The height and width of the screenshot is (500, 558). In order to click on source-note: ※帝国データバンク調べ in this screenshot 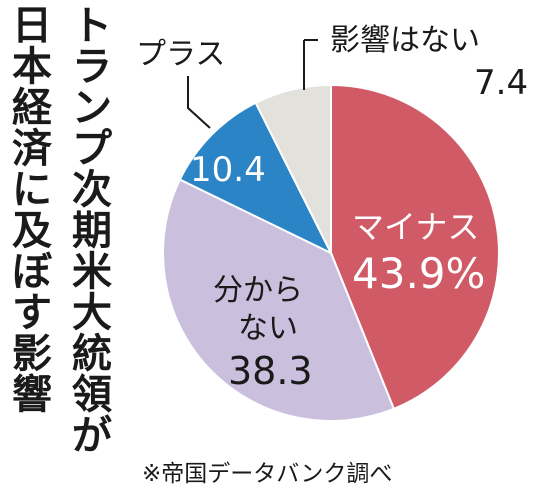, I will do `click(267, 474)`.